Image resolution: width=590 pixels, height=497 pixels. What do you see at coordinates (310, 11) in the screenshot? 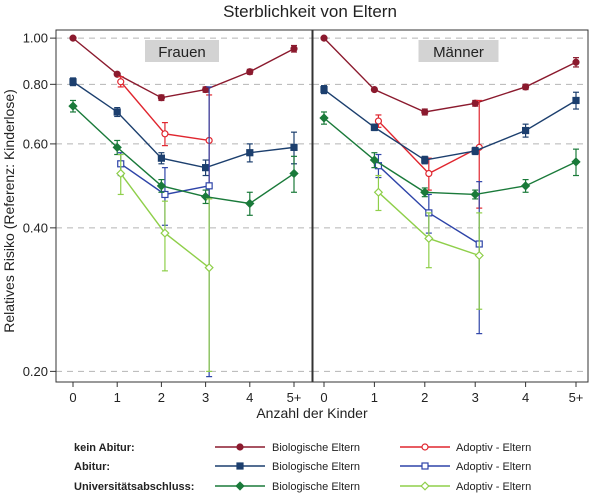
I see `chart-title: Sterblichkeit von Eltern` at bounding box center [310, 11].